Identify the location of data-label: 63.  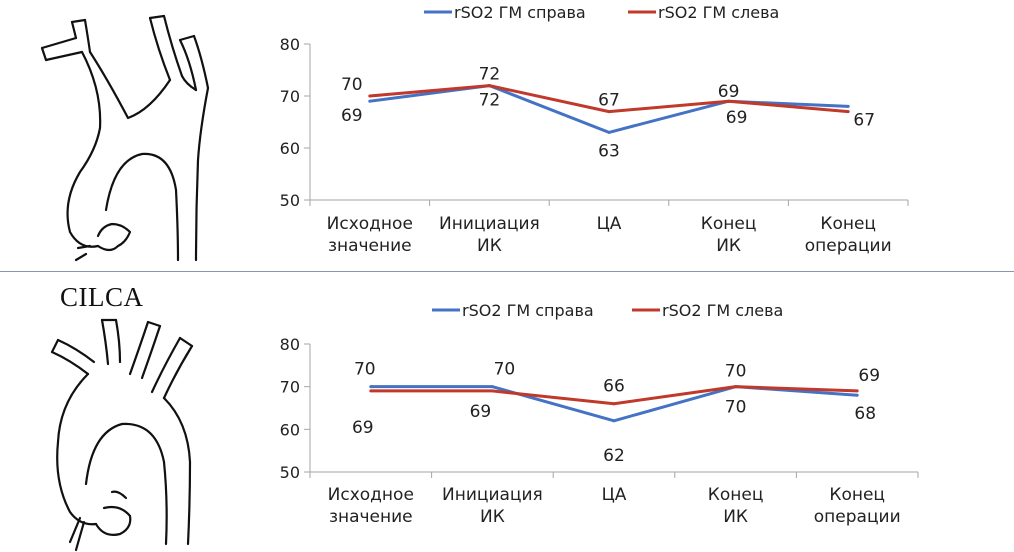
(609, 151).